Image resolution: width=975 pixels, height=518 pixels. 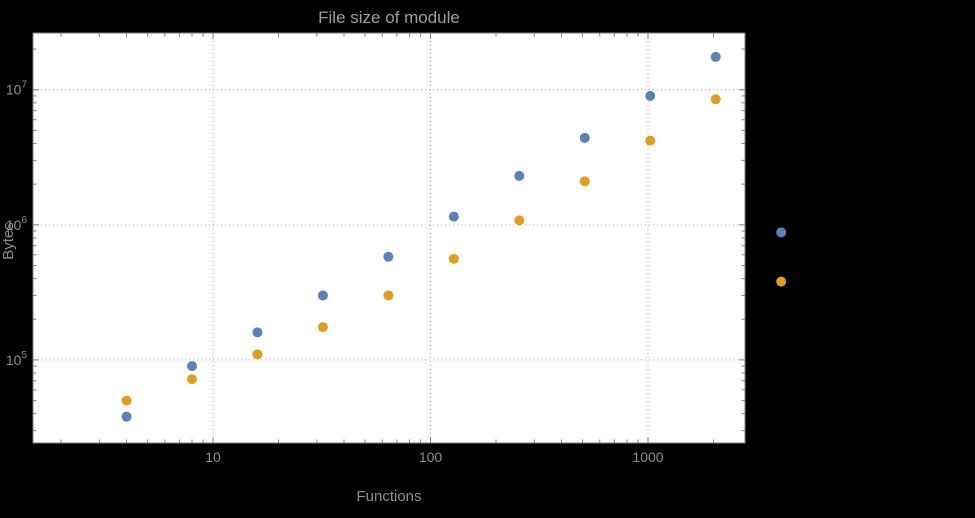 I want to click on x-tick-labels: 10 100 1000, so click(x=434, y=457).